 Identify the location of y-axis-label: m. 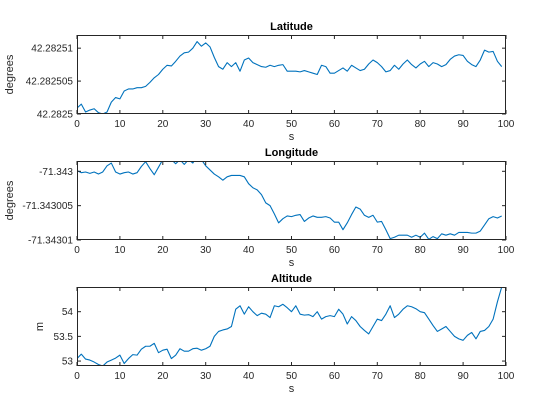
(40, 326).